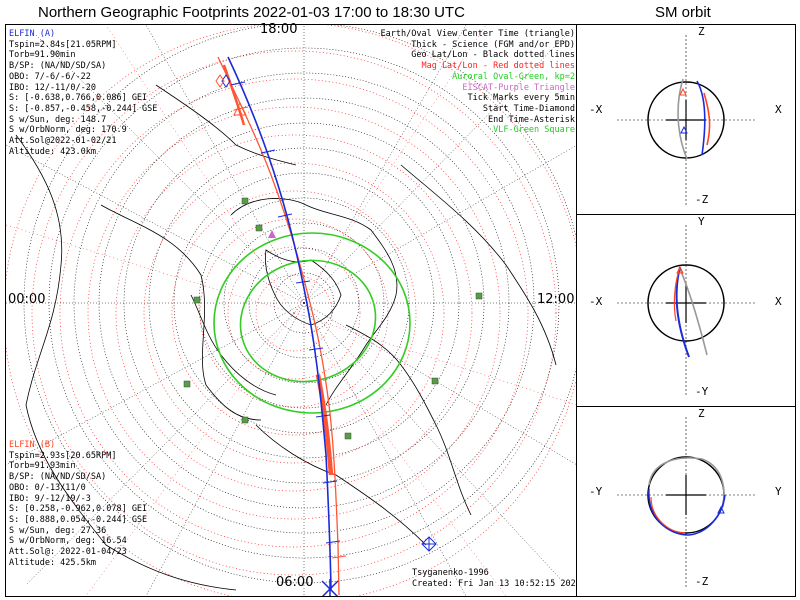 The image size is (800, 600). I want to click on hour-label-top: 18:00, so click(279, 29).